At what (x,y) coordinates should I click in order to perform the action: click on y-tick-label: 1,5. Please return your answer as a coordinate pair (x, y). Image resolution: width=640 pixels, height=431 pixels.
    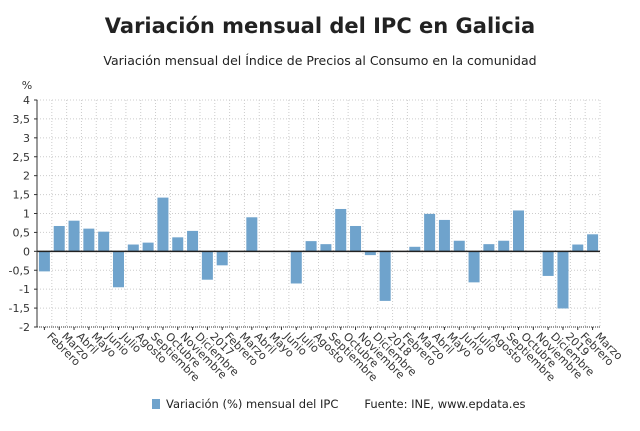
    Looking at the image, I should click on (22, 195).